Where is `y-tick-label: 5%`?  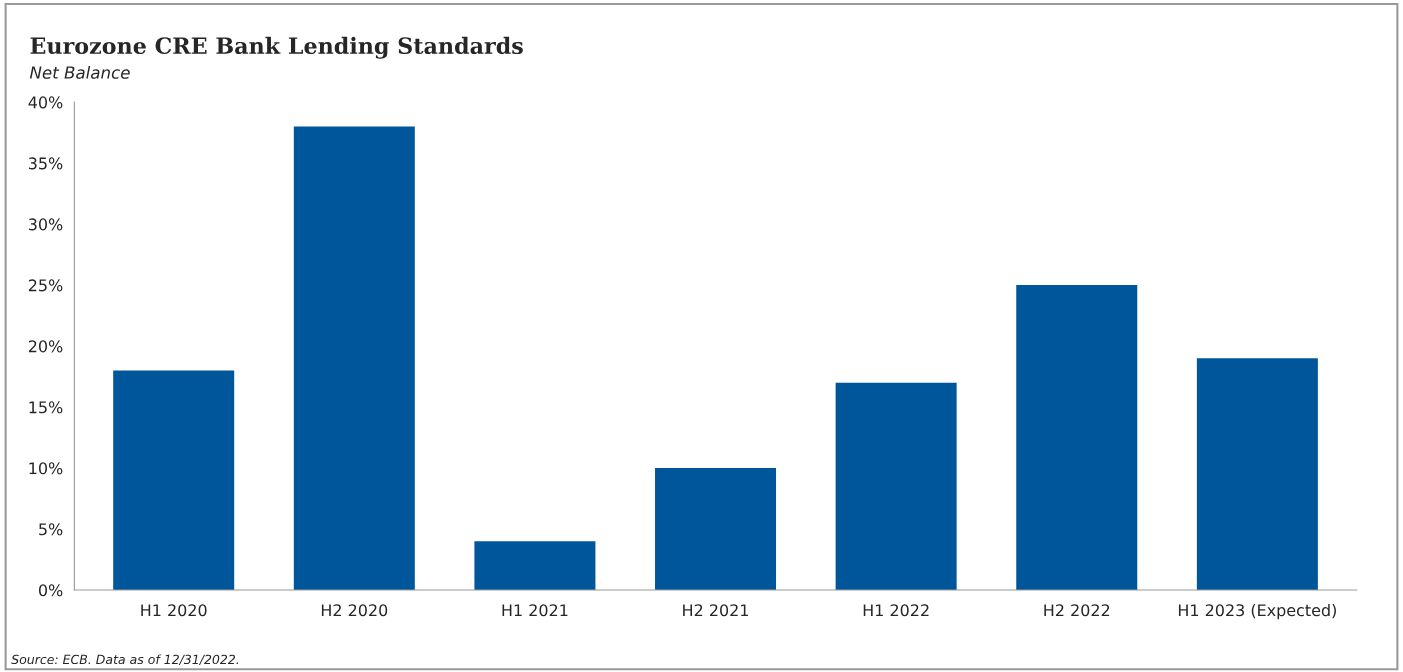 y-tick-label: 5% is located at coordinates (51, 529).